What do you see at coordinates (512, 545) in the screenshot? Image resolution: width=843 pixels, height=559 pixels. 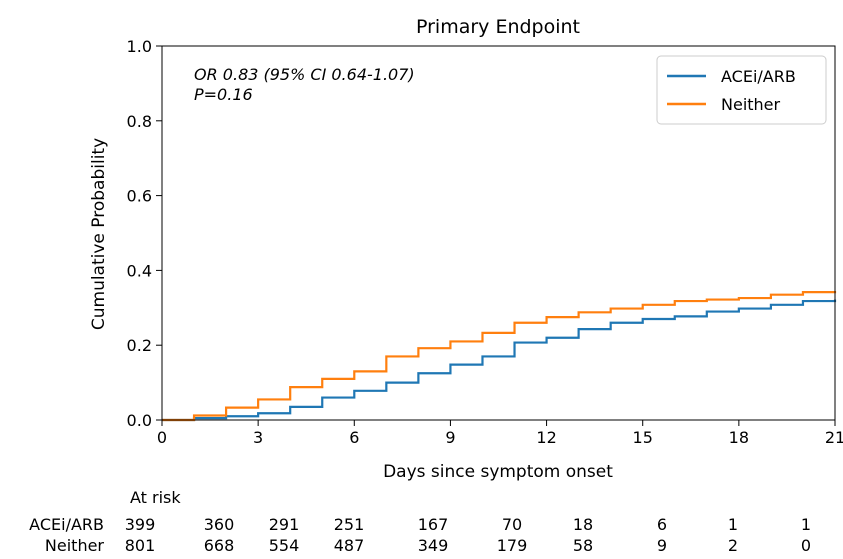 I see `at-risk-value: 179` at bounding box center [512, 545].